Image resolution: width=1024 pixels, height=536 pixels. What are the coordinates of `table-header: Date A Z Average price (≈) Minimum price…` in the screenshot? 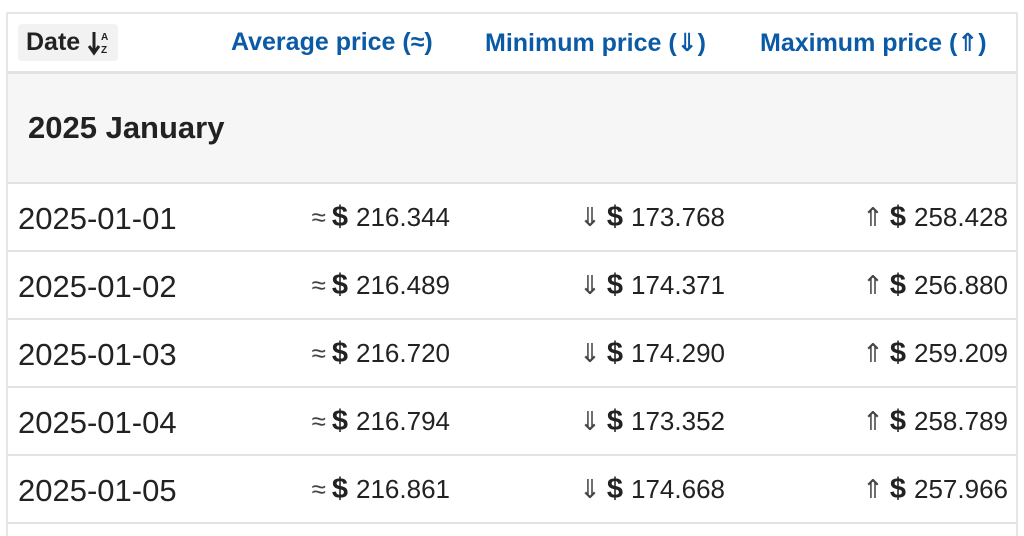 It's located at (512, 44).